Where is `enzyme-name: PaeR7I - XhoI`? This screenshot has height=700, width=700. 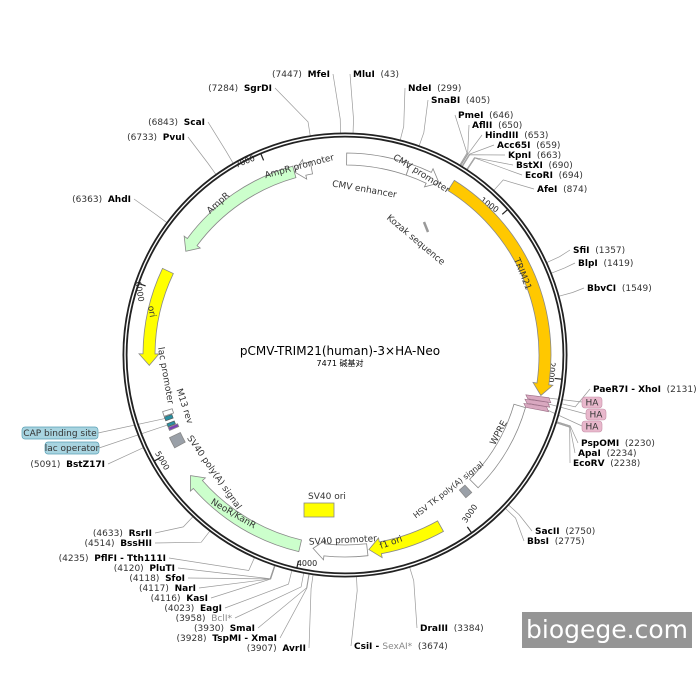
enzyme-name: PaeR7I - XhoI is located at coordinates (627, 390).